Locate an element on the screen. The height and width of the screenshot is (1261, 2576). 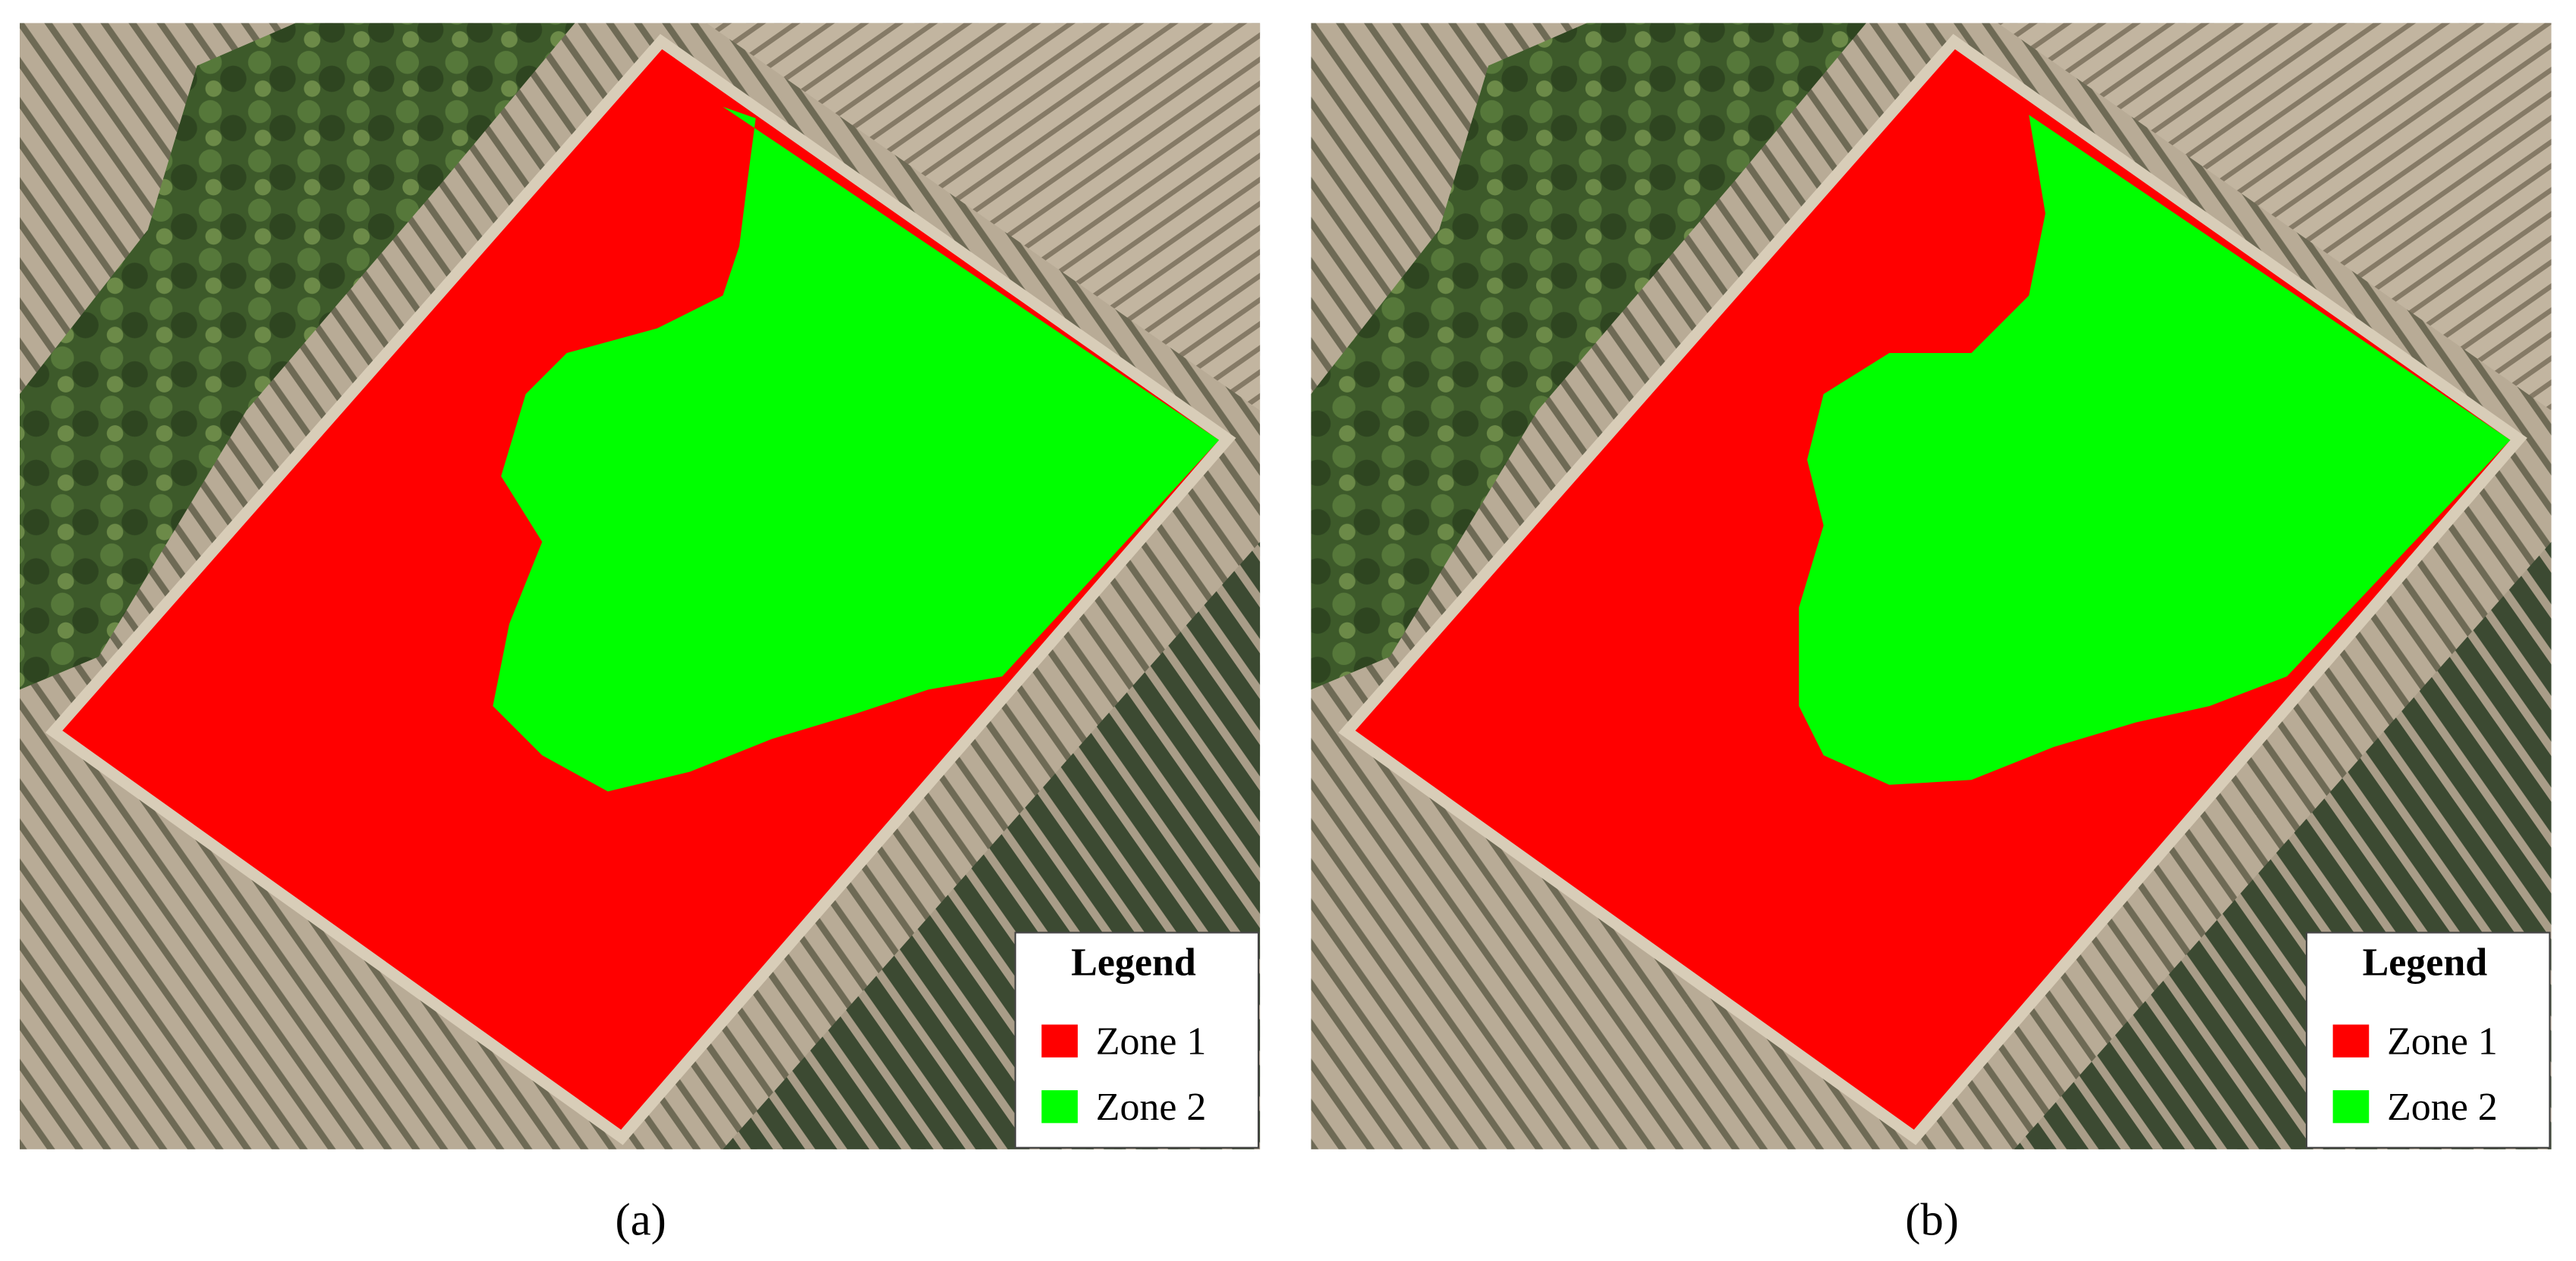
panel-caption: (b) is located at coordinates (1932, 1220).